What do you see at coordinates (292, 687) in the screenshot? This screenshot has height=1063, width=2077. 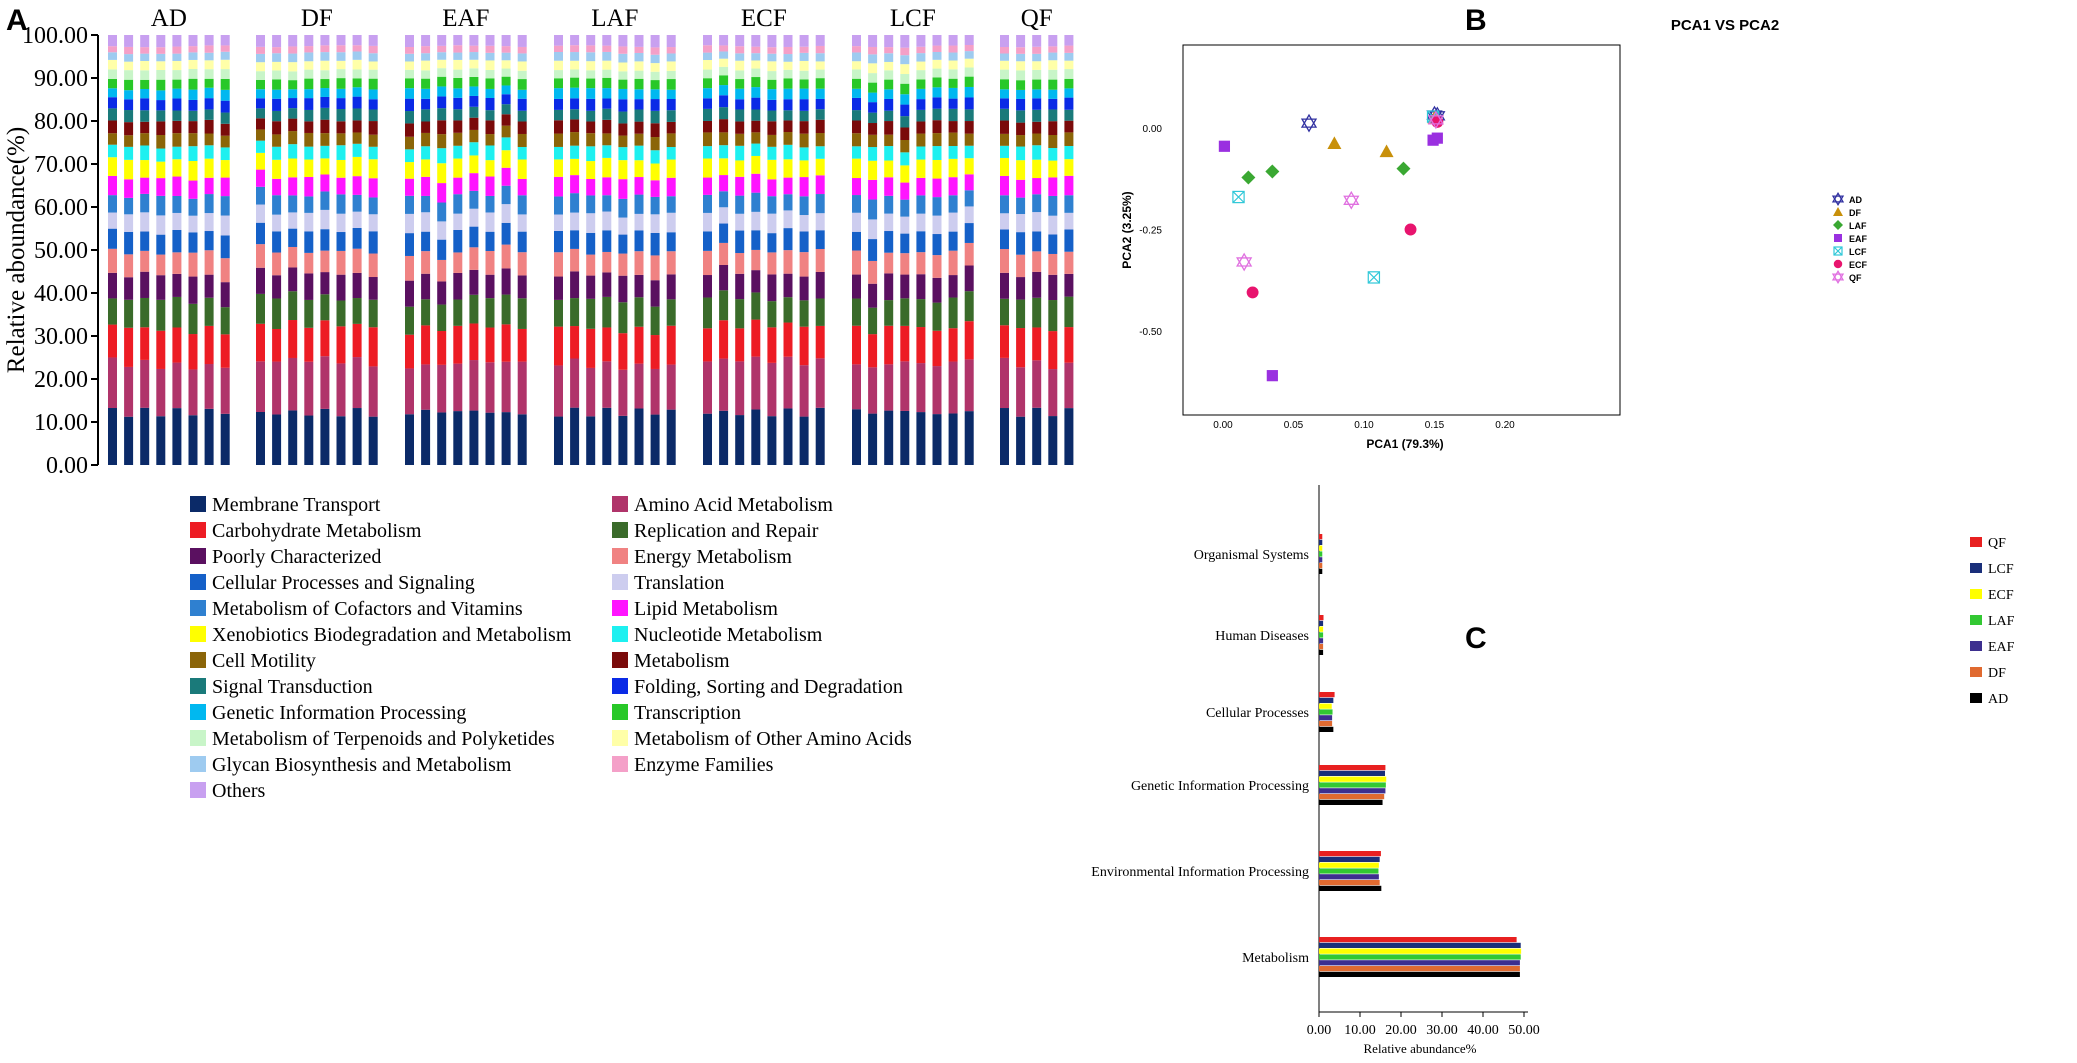 I see `legend-label: Signal Transduction` at bounding box center [292, 687].